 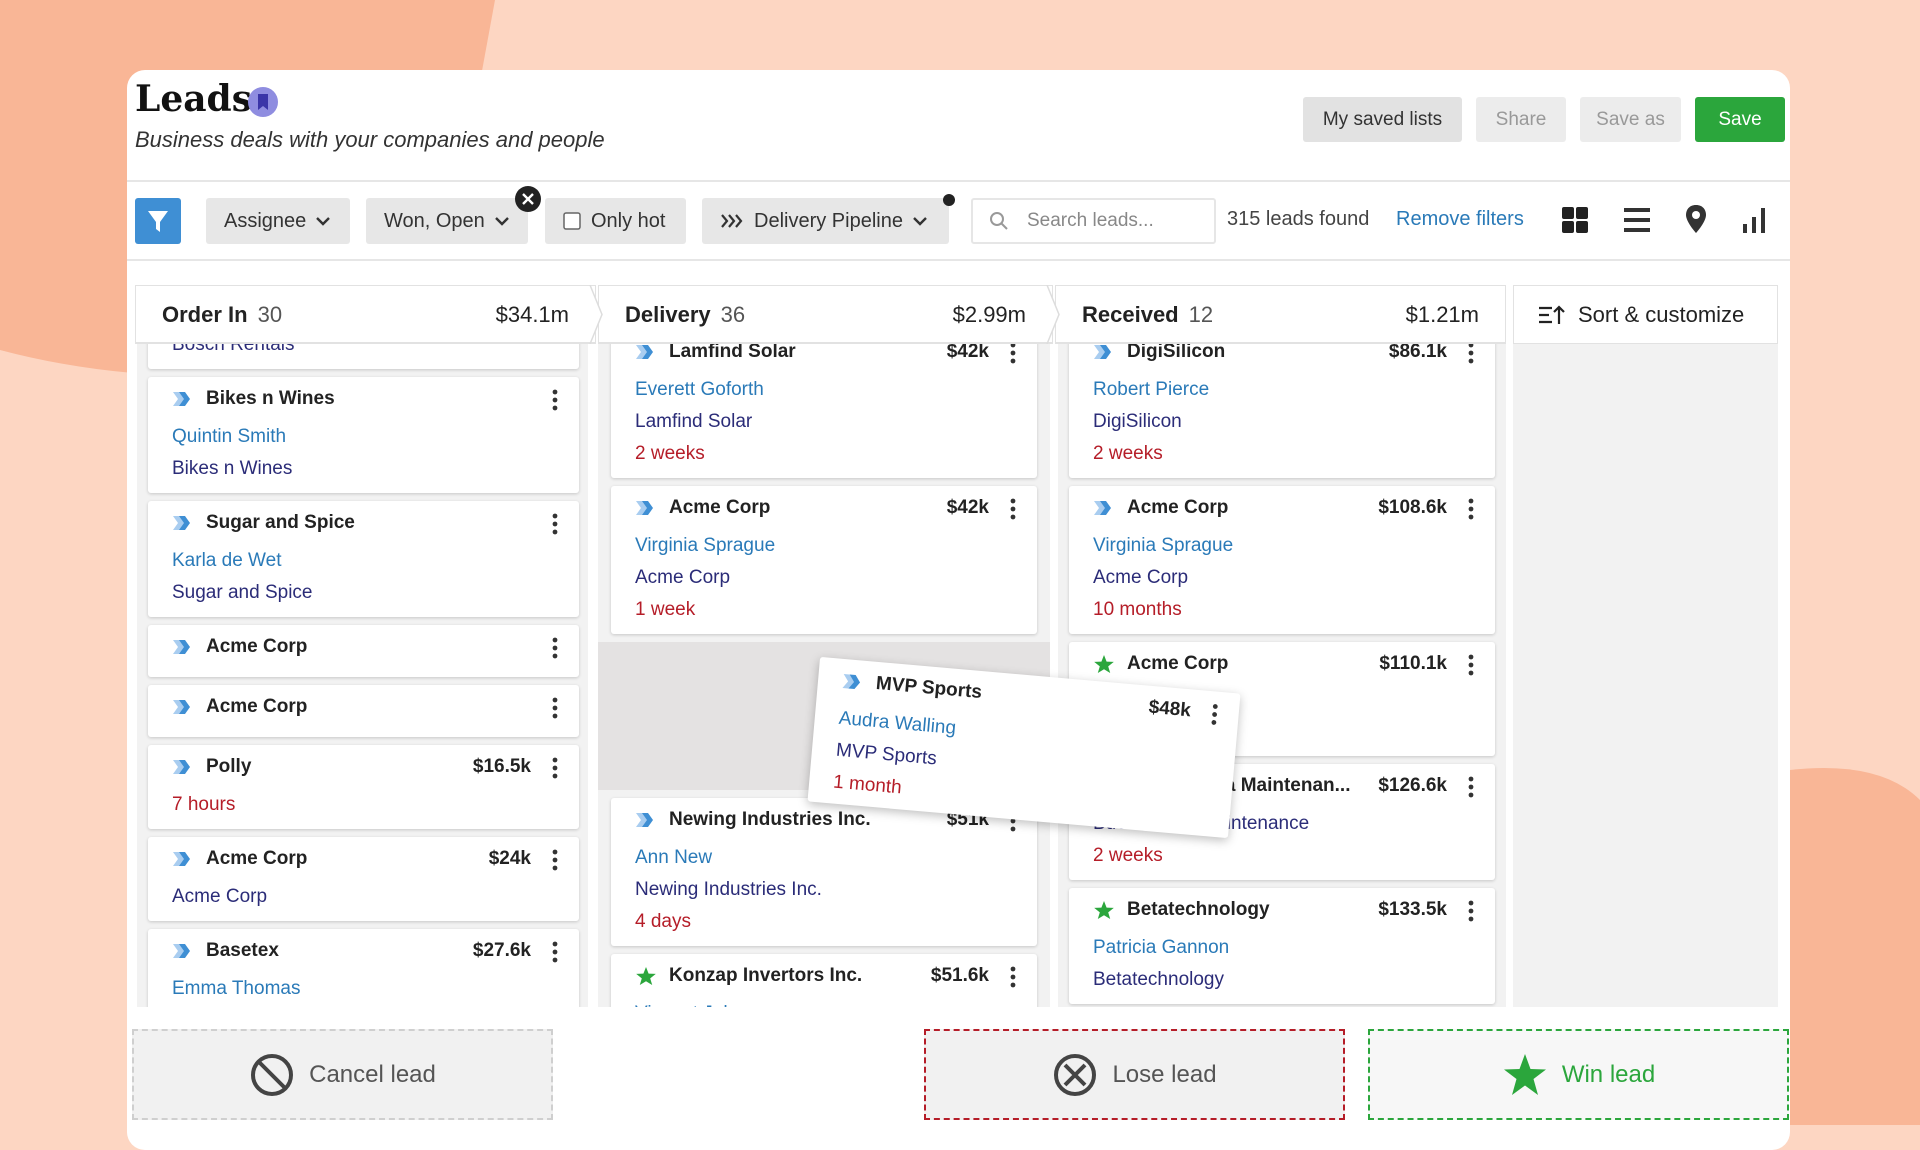 What do you see at coordinates (1176, 353) in the screenshot?
I see `card-title: DigiSilicon` at bounding box center [1176, 353].